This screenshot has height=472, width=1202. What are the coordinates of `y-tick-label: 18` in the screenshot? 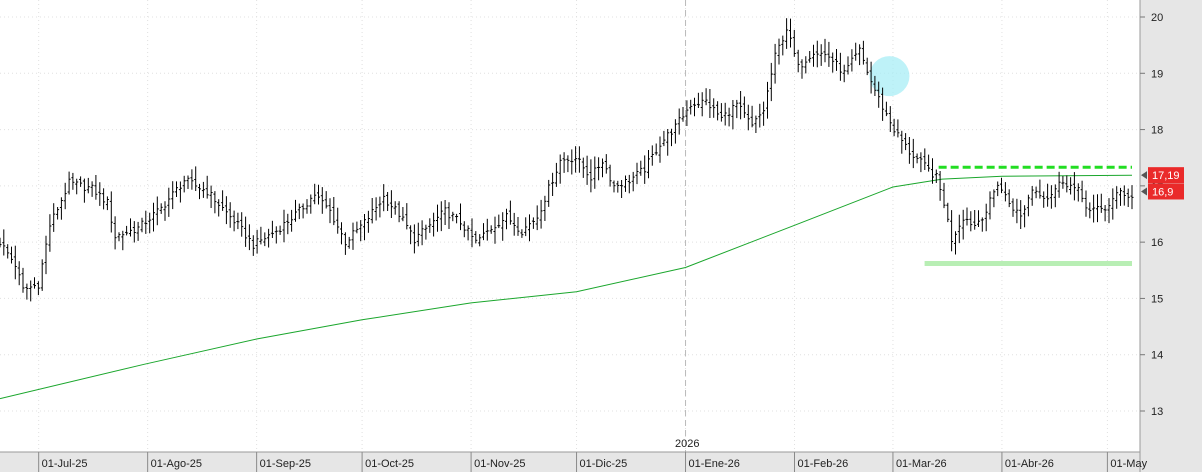 It's located at (1157, 131).